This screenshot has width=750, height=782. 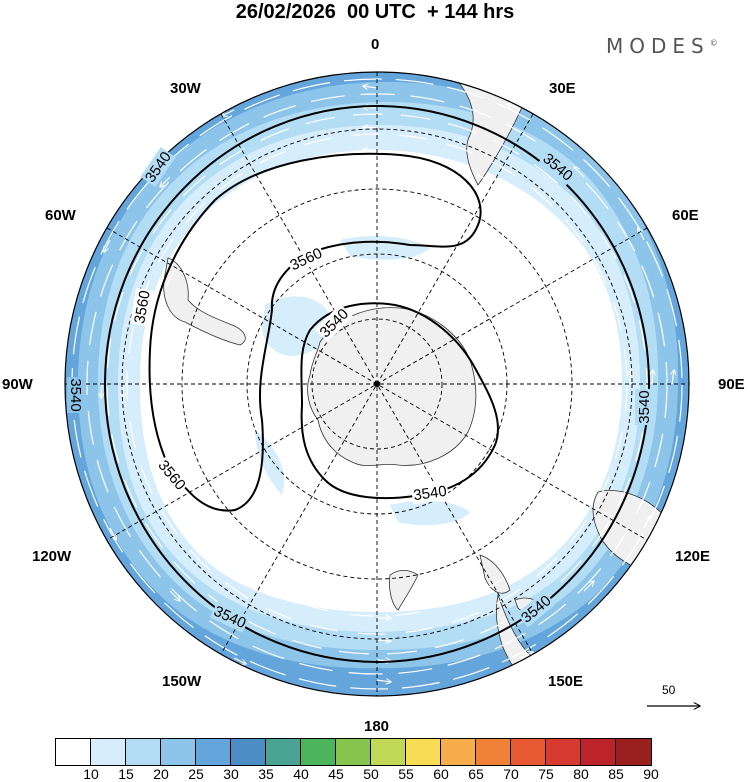 I want to click on colorbar-label: 90, so click(x=651, y=774).